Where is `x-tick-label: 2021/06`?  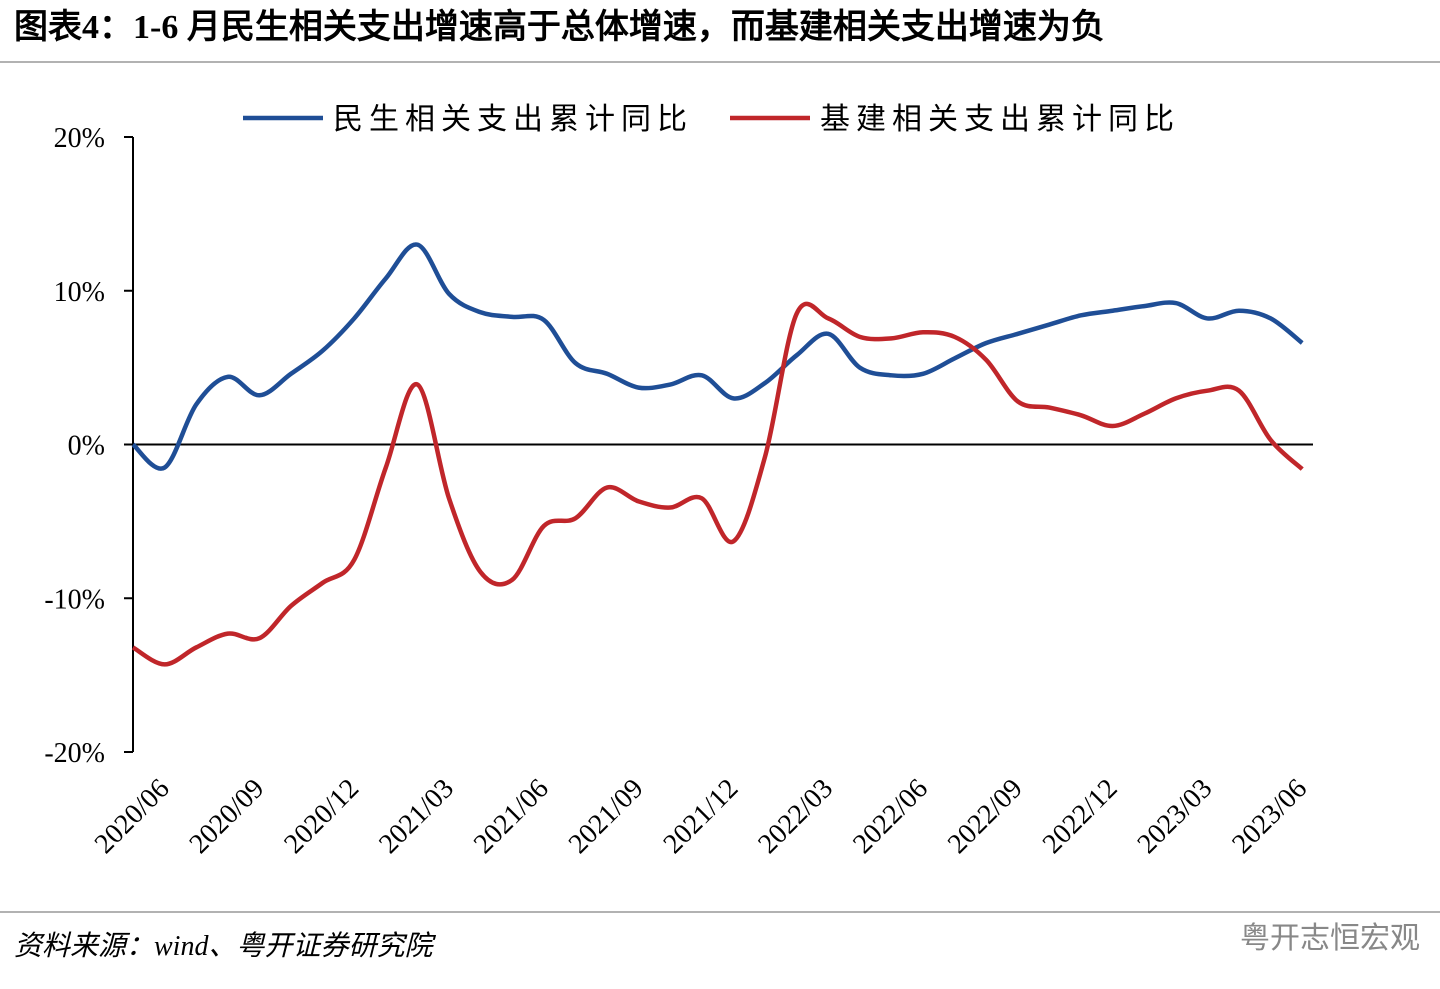 x-tick-label: 2021/06 is located at coordinates (511, 816).